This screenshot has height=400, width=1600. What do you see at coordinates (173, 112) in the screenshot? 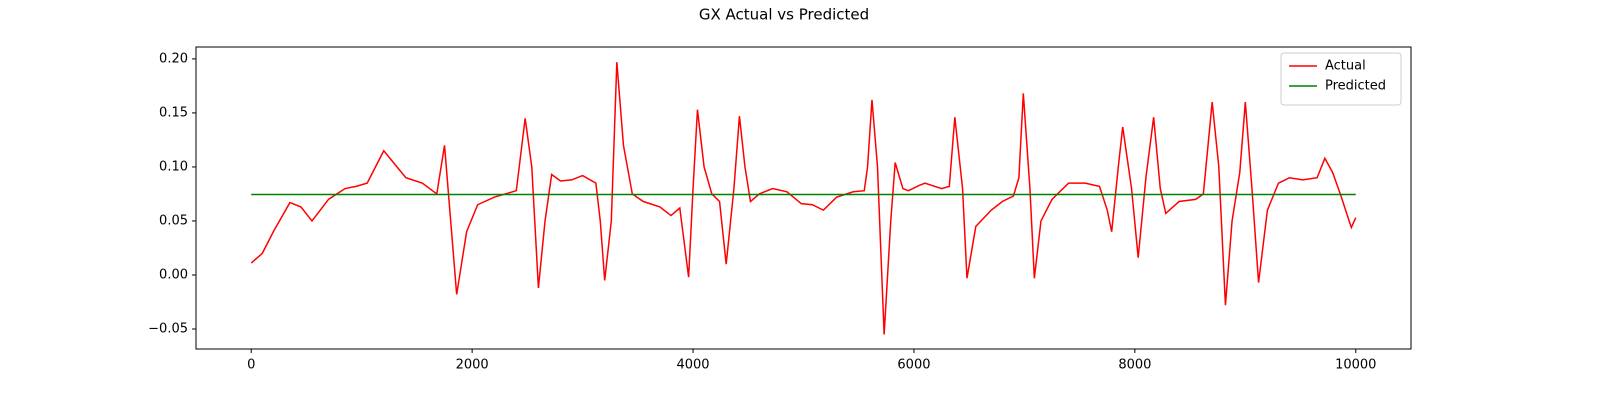
I see `y-tick-label: 0.15` at bounding box center [173, 112].